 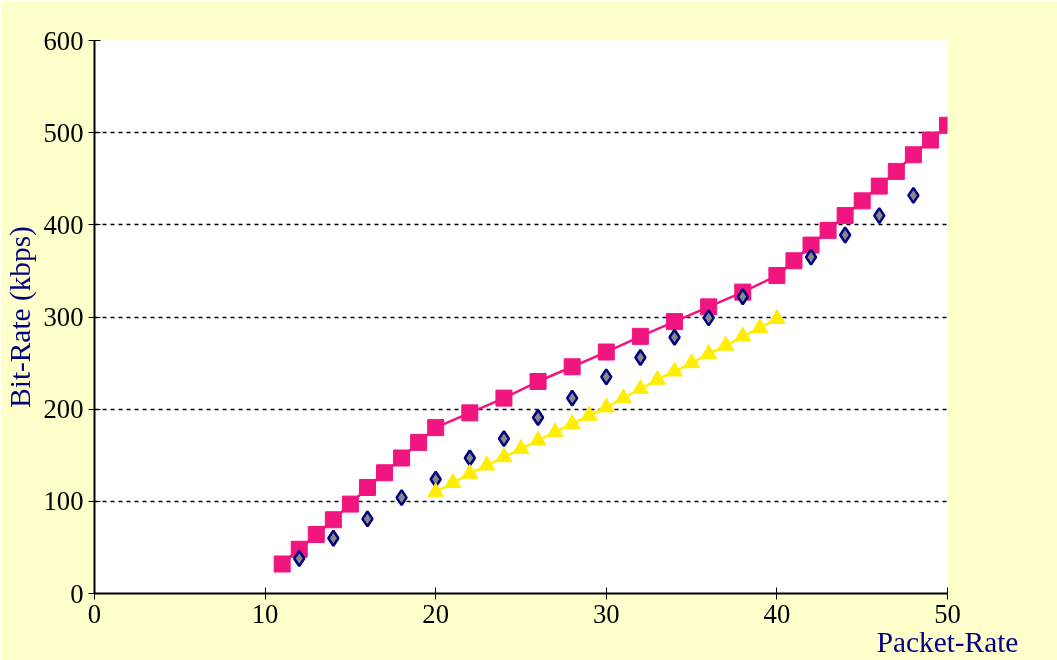 I want to click on y-tick-label: 200, so click(x=63, y=409).